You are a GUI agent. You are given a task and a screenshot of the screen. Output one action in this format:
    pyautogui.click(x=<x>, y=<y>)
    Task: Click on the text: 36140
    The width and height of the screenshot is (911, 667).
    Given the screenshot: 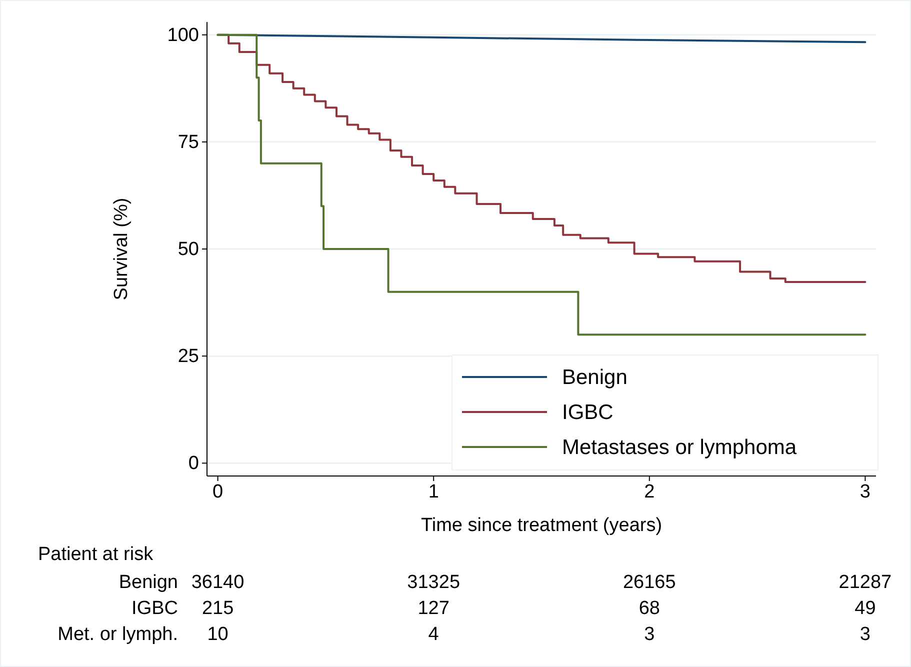 What is the action you would take?
    pyautogui.click(x=217, y=582)
    